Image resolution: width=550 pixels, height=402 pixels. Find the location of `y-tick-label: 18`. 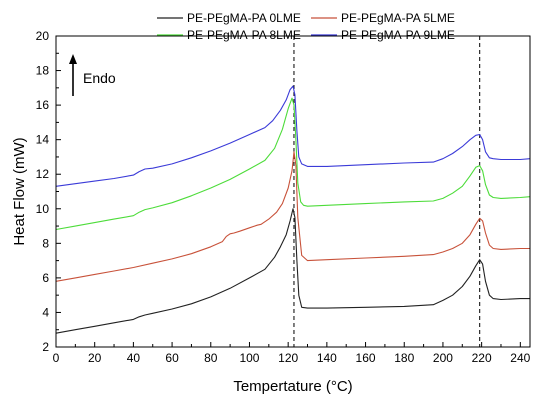

y-tick-label: 18 is located at coordinates (43, 71).